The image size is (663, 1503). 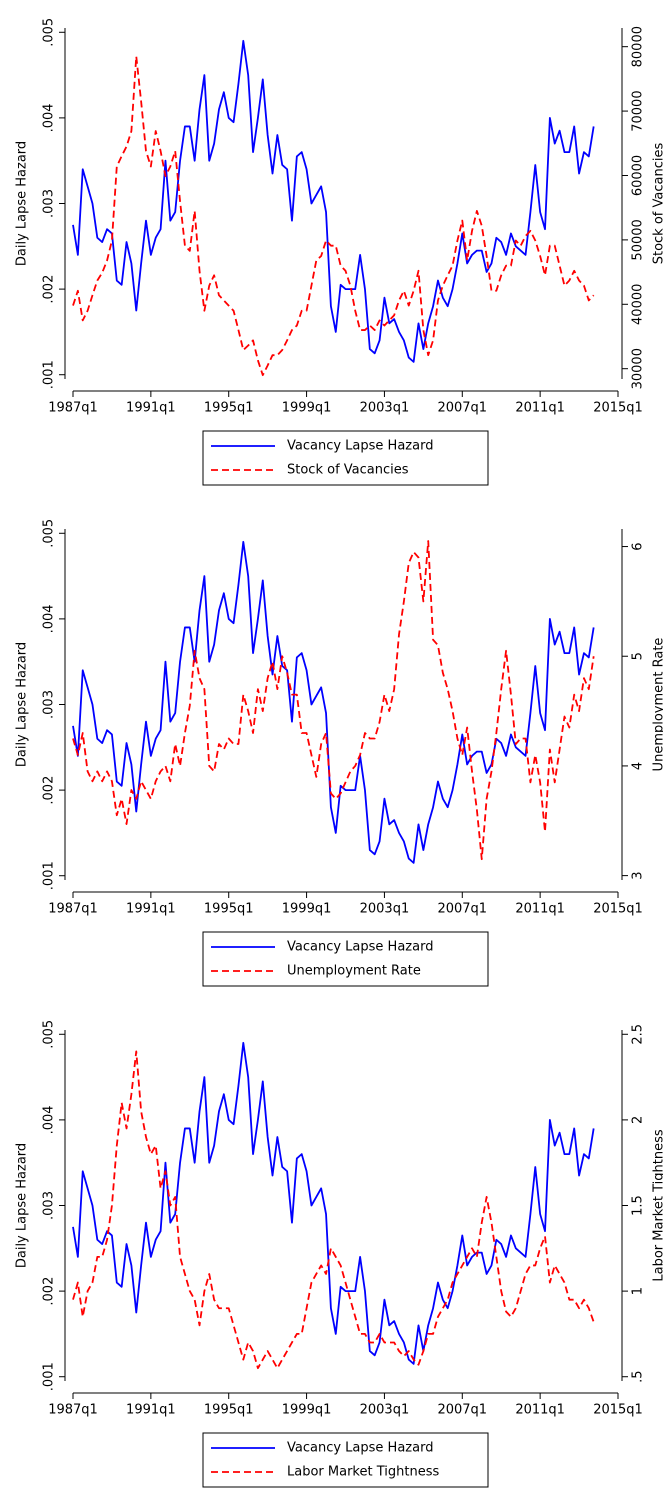 I want to click on y2-tick-label: 1.5, so click(x=638, y=1205).